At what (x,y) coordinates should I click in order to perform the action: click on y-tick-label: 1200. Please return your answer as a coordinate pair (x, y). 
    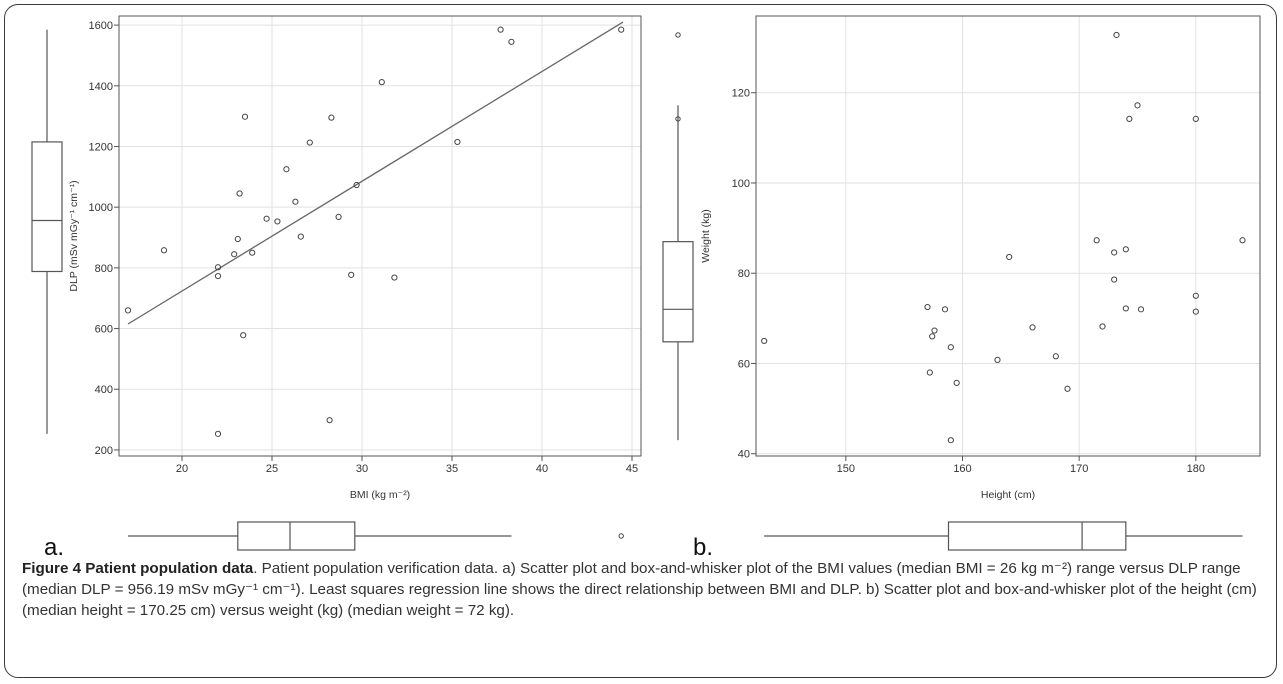
    Looking at the image, I should click on (101, 147).